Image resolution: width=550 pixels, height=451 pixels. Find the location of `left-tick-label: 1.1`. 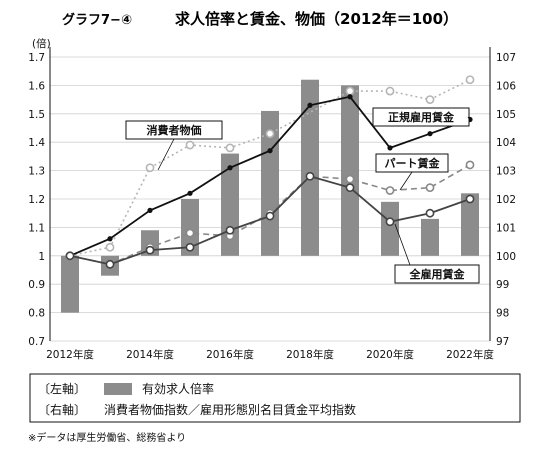

left-tick-label: 1.1 is located at coordinates (36, 228).